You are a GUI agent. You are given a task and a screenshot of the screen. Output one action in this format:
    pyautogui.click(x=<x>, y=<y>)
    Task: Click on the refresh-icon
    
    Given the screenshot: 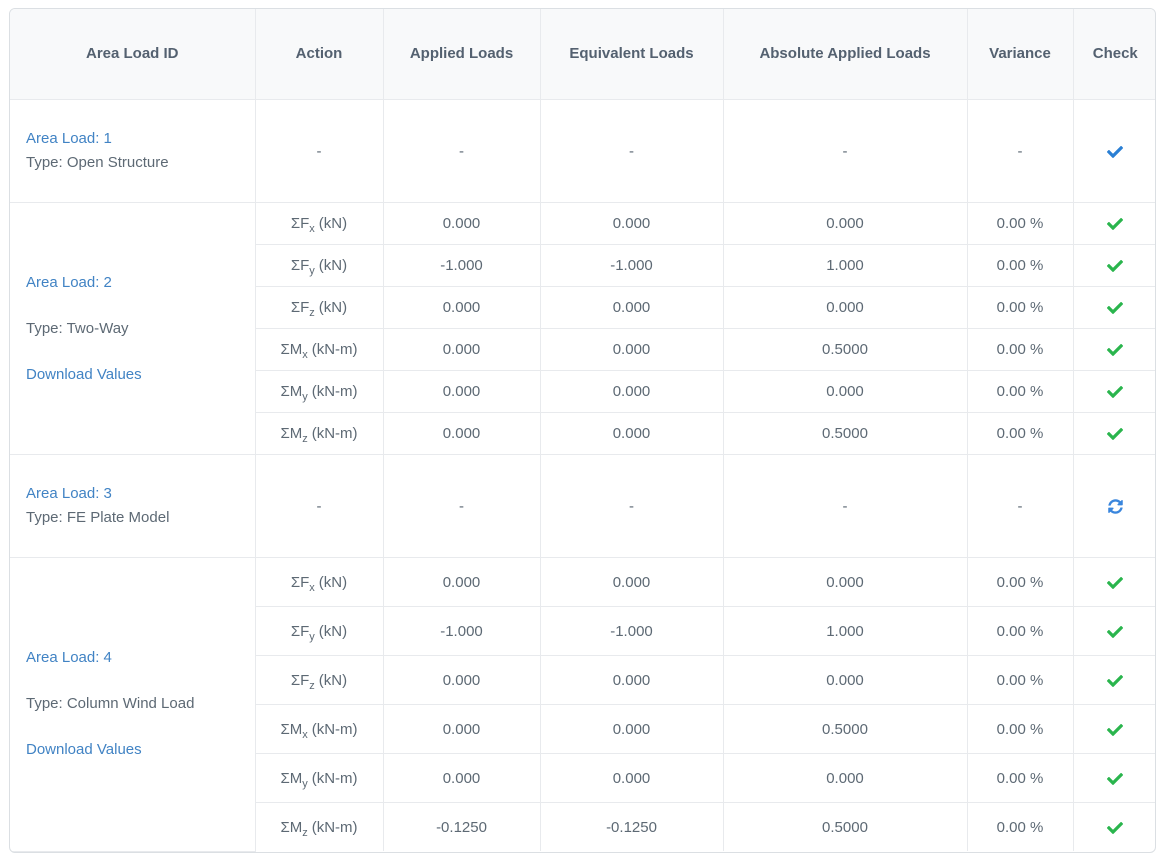 What is the action you would take?
    pyautogui.click(x=1115, y=506)
    